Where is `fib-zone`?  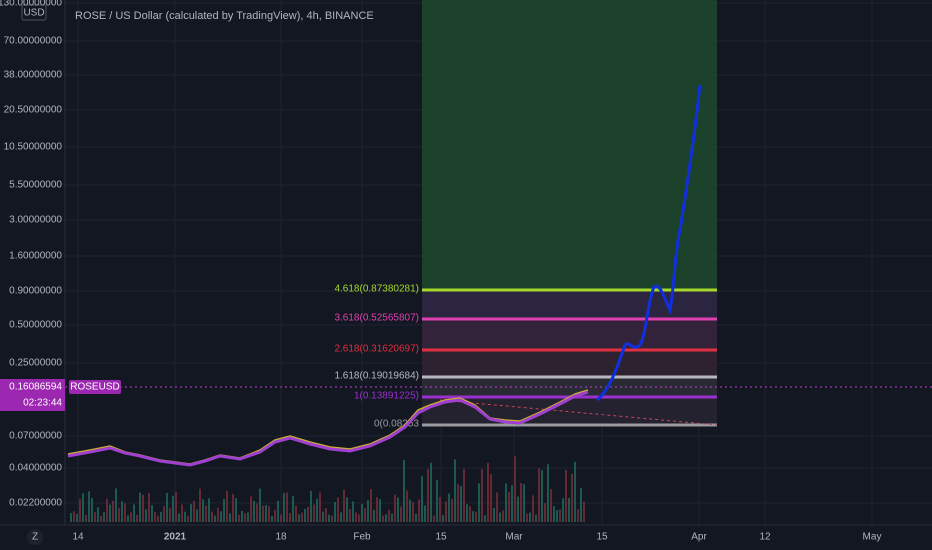 fib-zone is located at coordinates (569, 363).